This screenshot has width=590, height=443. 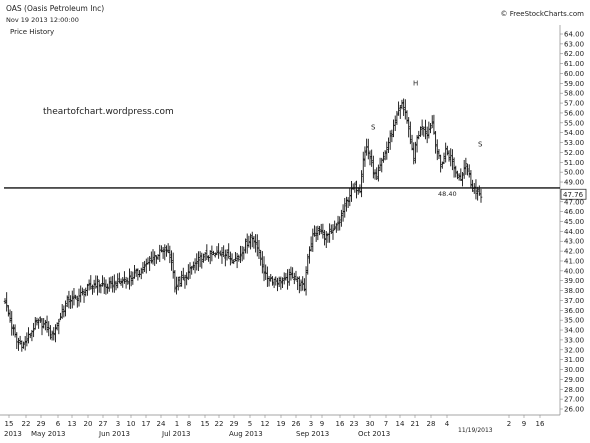 What do you see at coordinates (574, 301) in the screenshot?
I see `y-tick-label: 37.00` at bounding box center [574, 301].